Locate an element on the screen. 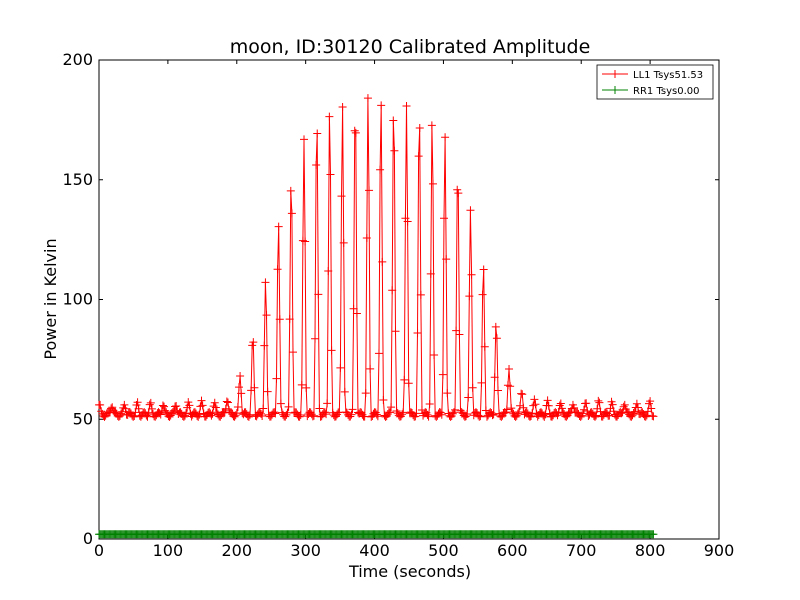 The height and width of the screenshot is (600, 800). y-tick-label: 200 is located at coordinates (77, 59).